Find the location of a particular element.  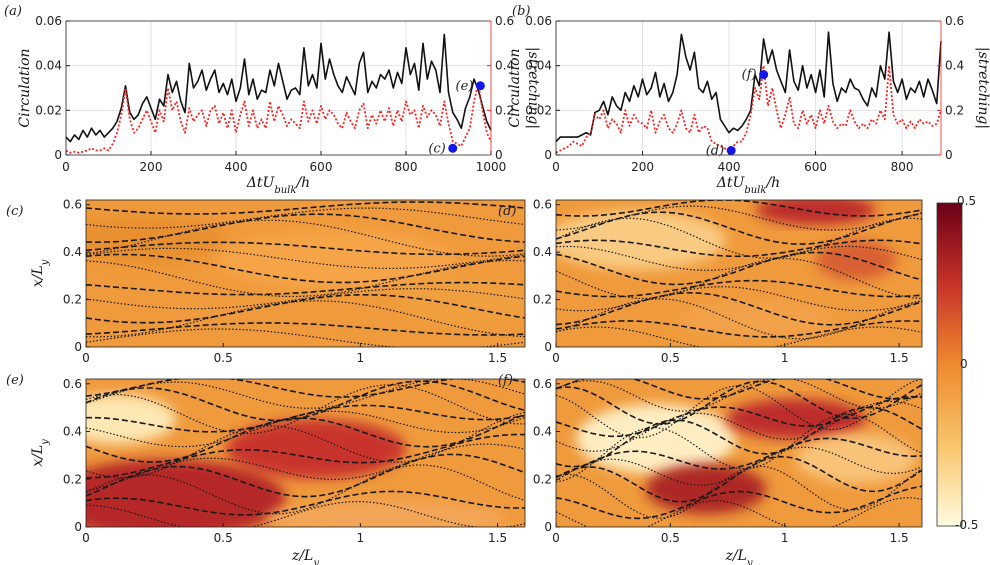

x-tick-label: 200 is located at coordinates (151, 167).